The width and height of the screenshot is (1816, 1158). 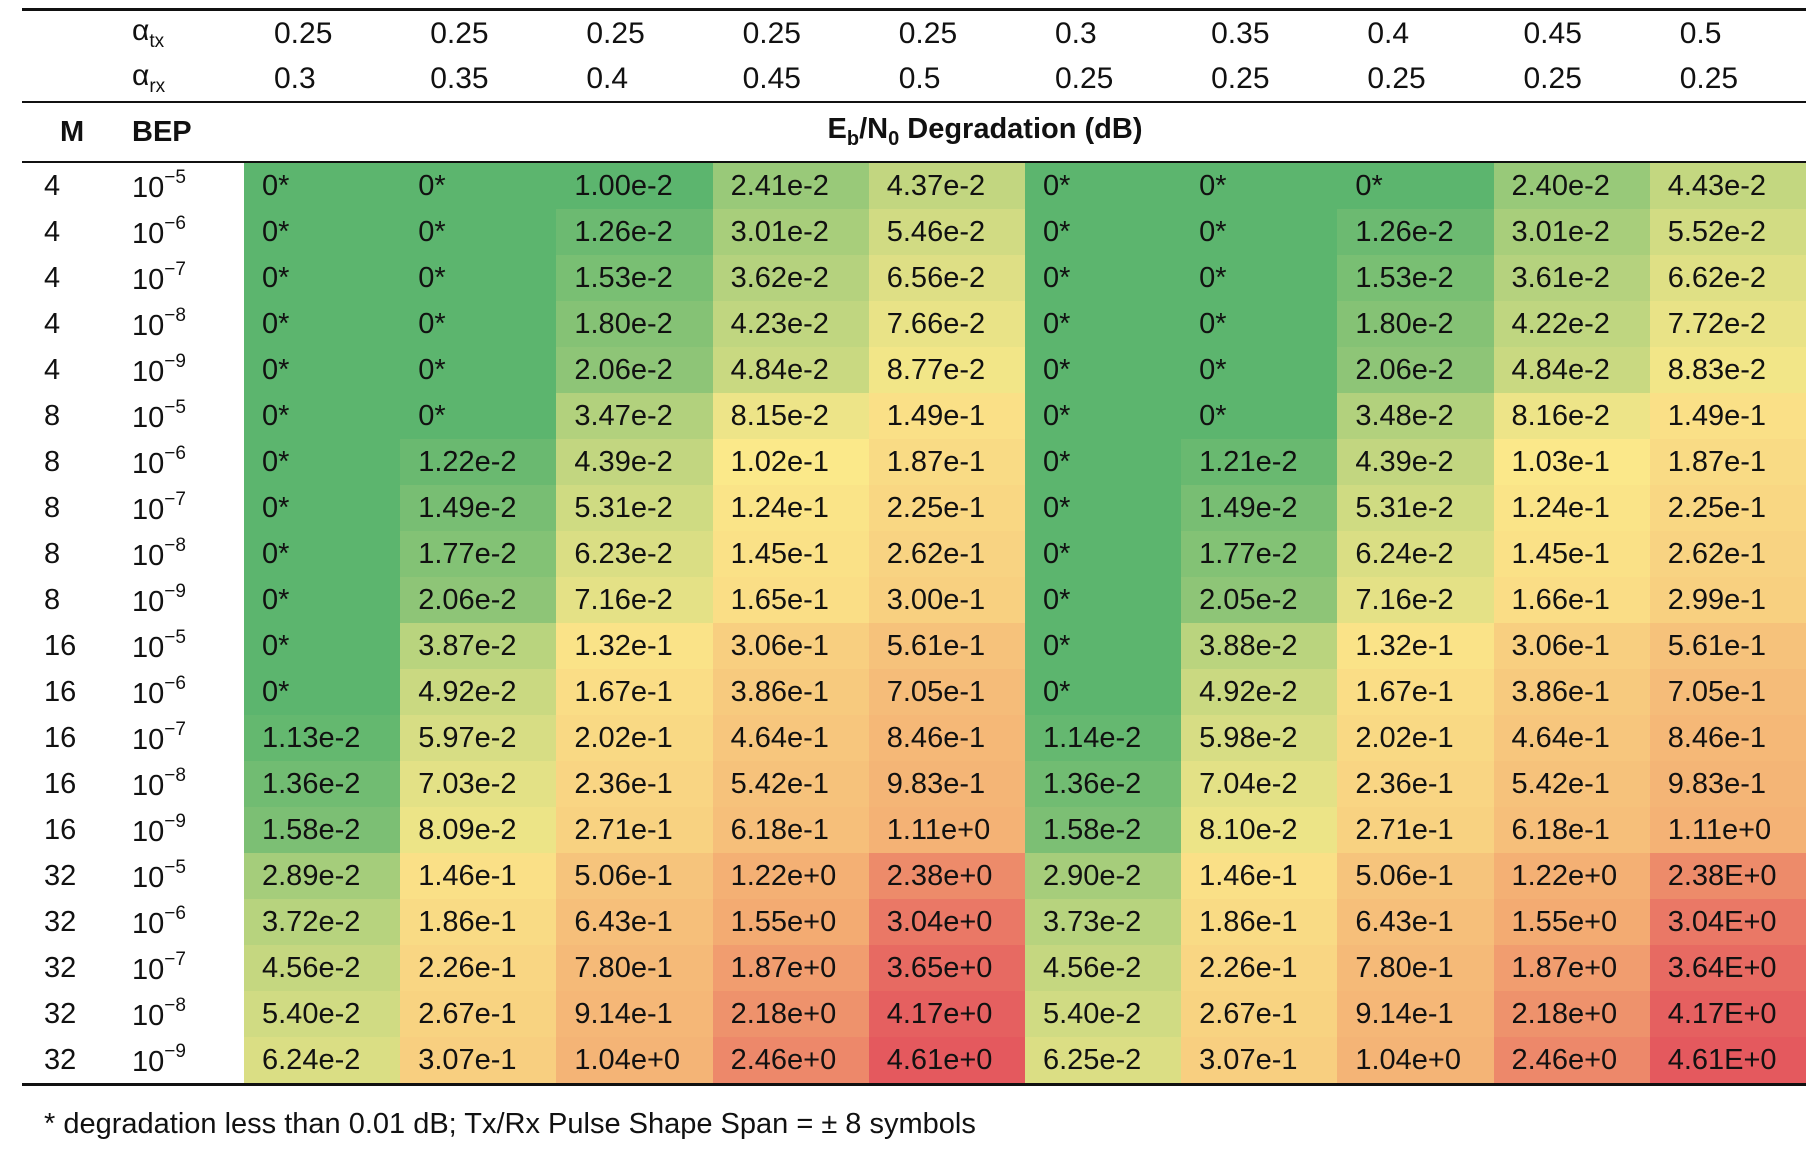 I want to click on bep-exponent: −8, so click(x=175, y=1005).